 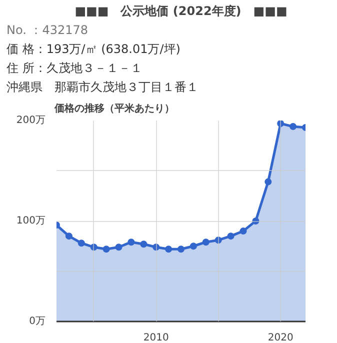 I want to click on x-tick-label: 2010, so click(x=156, y=337).